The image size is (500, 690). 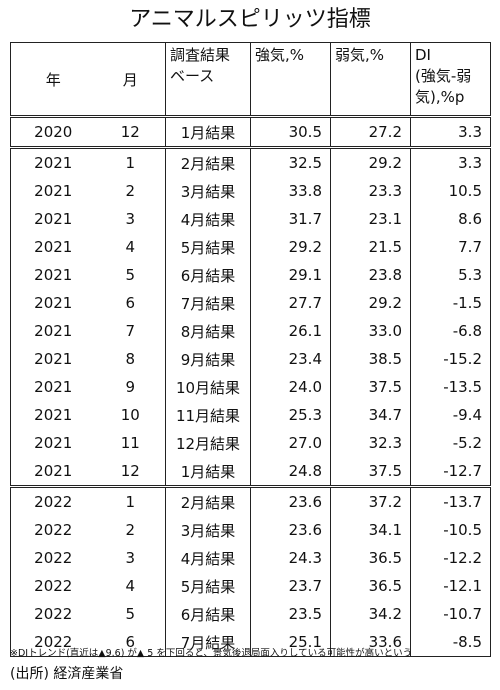 What do you see at coordinates (130, 79) in the screenshot?
I see `header-cell: 月` at bounding box center [130, 79].